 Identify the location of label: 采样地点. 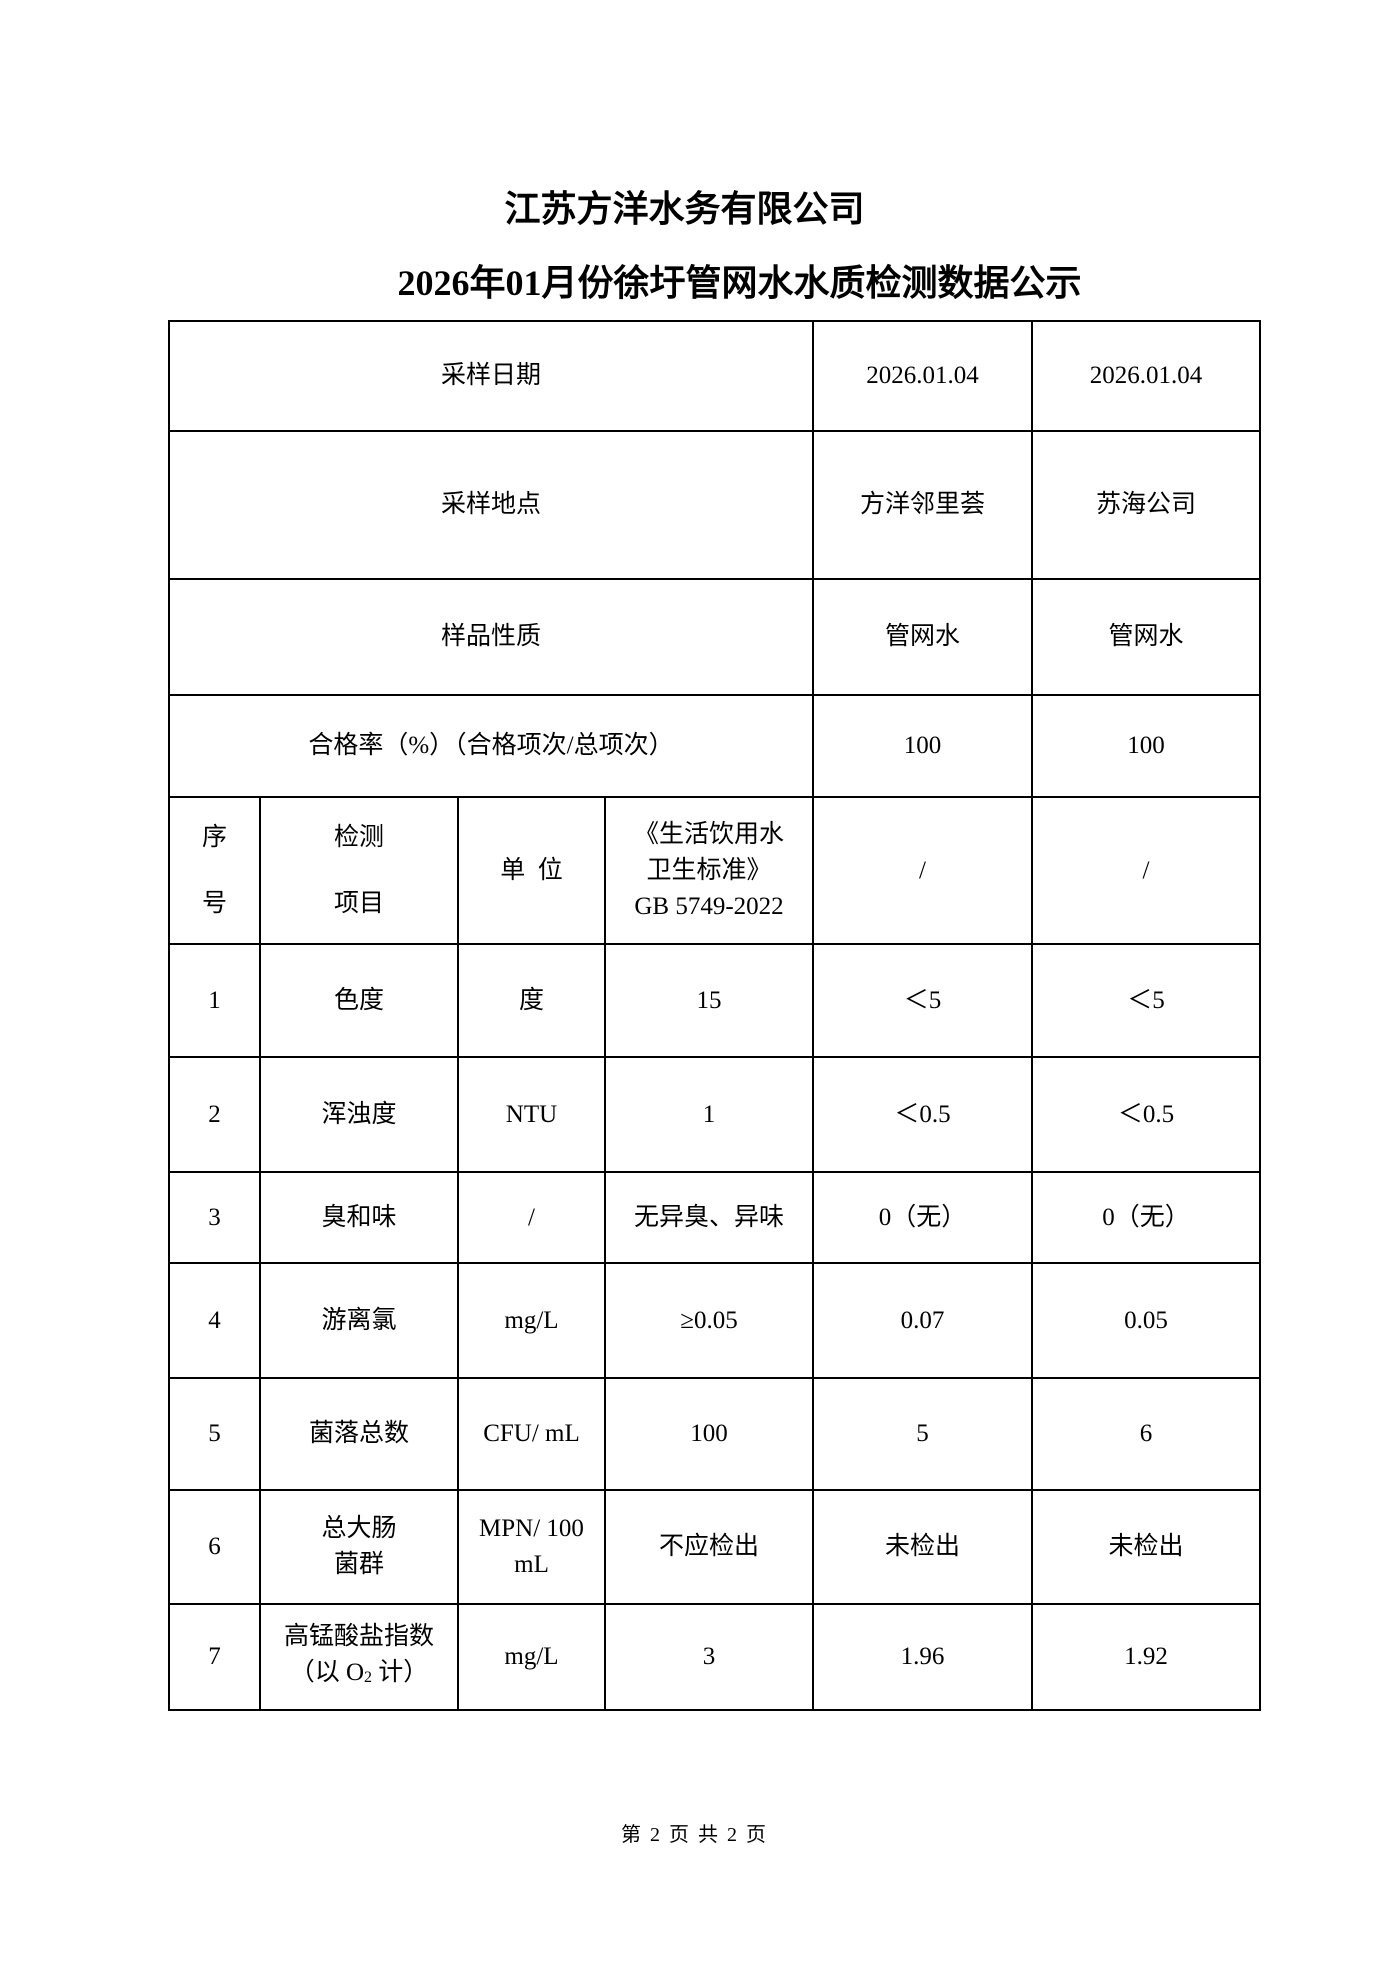
(491, 505).